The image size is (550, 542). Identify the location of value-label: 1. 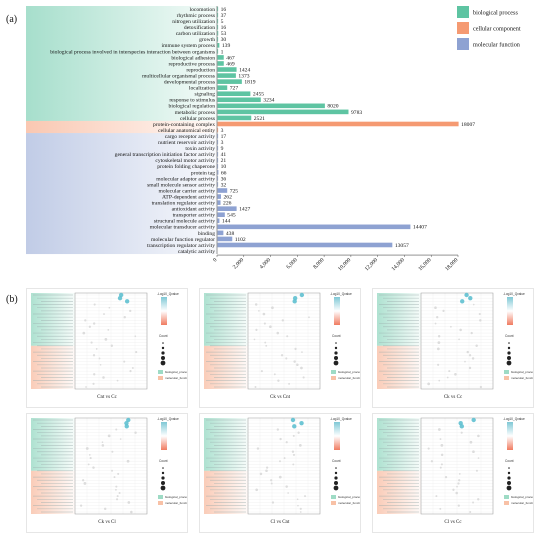
(222, 52).